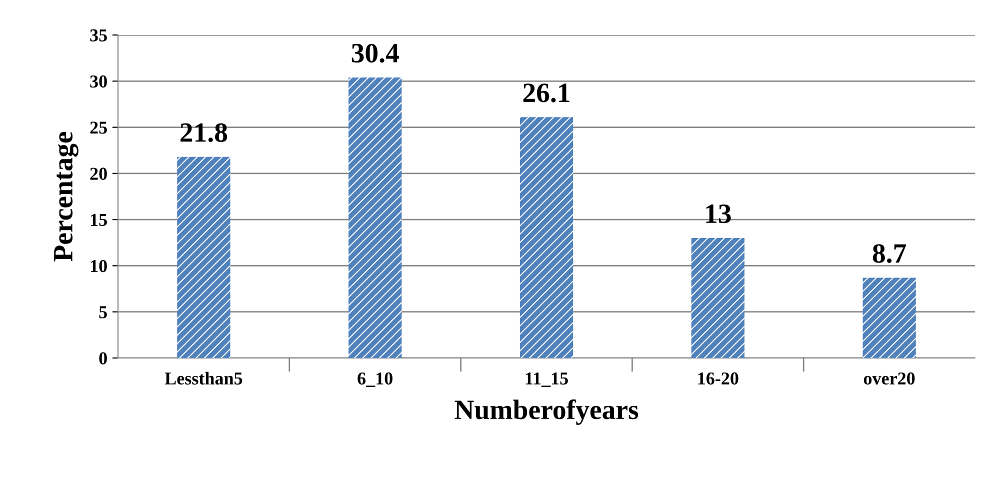 This screenshot has width=987, height=481. I want to click on x-tick-label: 16-20, so click(718, 378).